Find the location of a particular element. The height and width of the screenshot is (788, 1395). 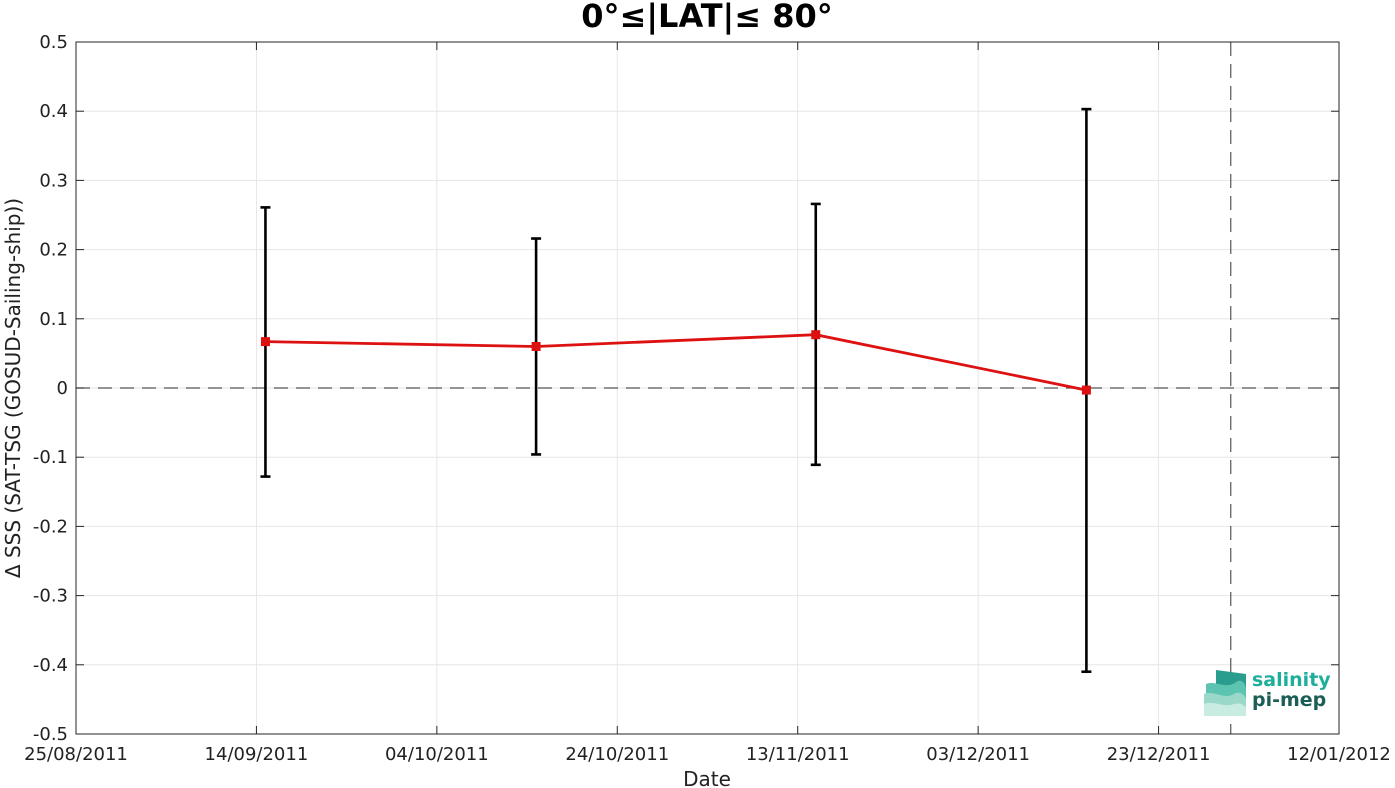

y-tick-label: 0.5 is located at coordinates (53, 42).